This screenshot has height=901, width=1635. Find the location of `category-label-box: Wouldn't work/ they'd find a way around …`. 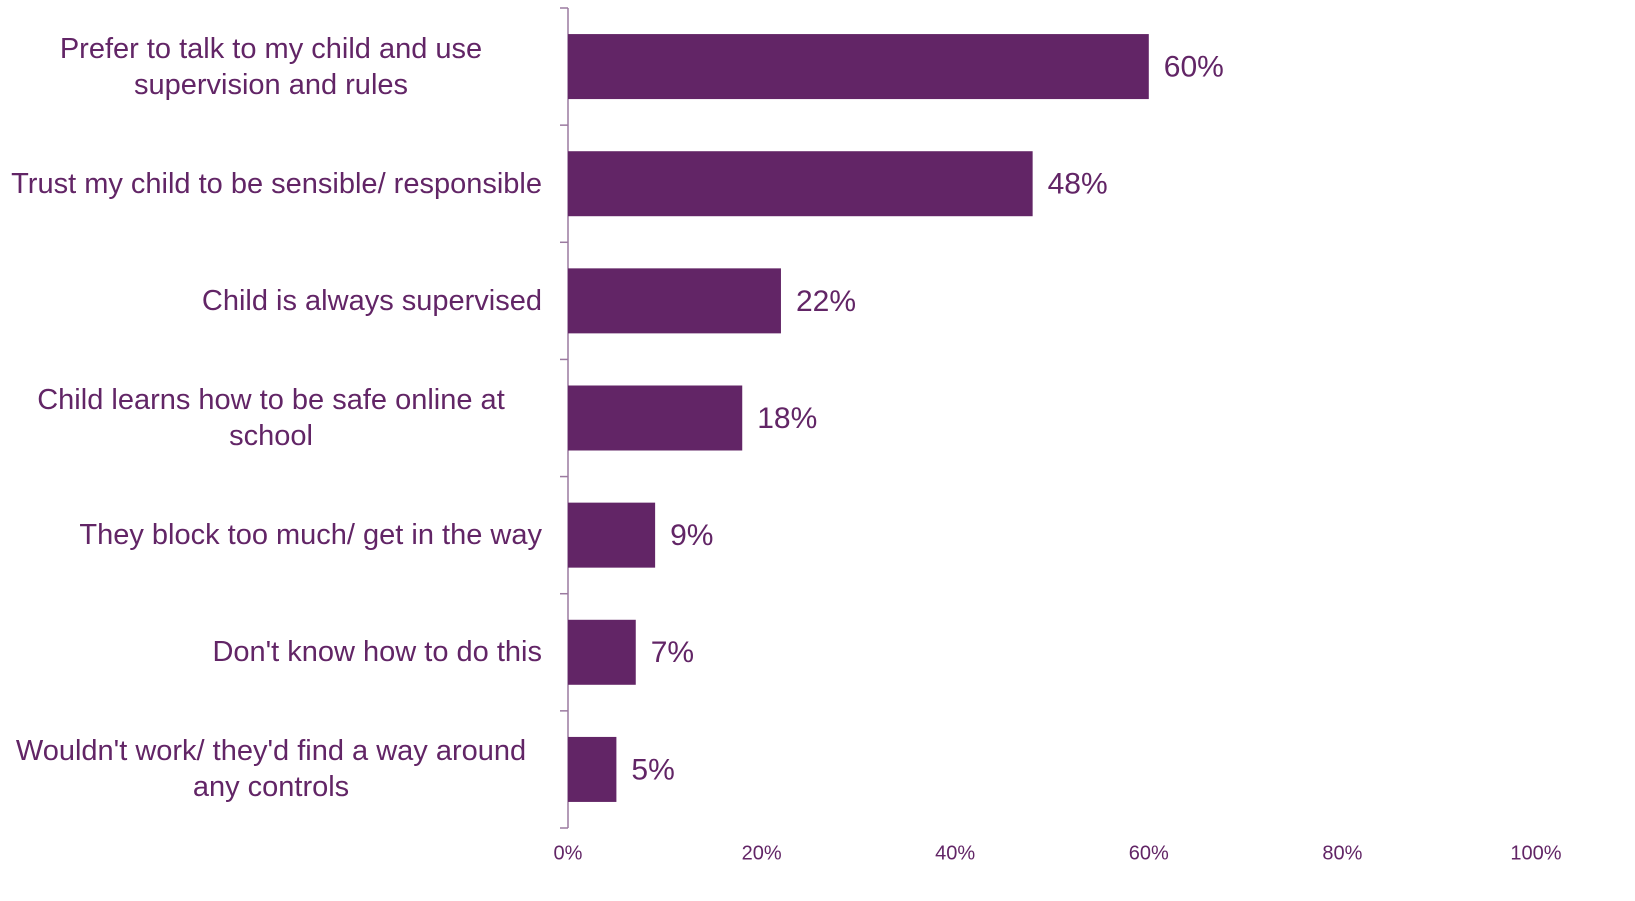

category-label-box: Wouldn't work/ they'd find a way around … is located at coordinates (271, 769).